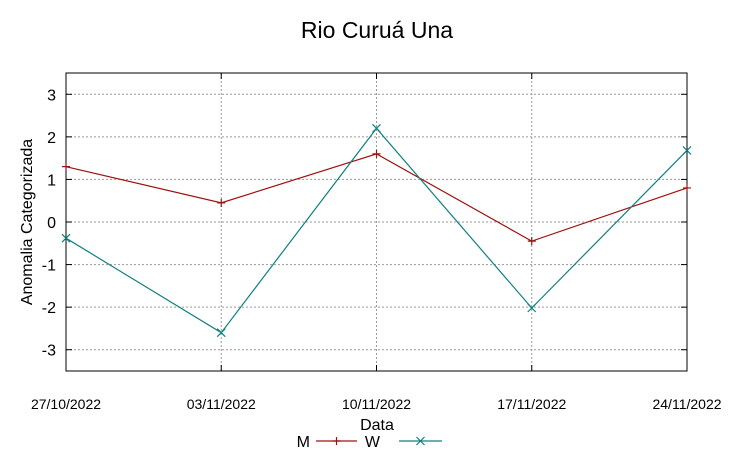 This screenshot has width=752, height=459. I want to click on y-tick-label: 3, so click(51, 95).